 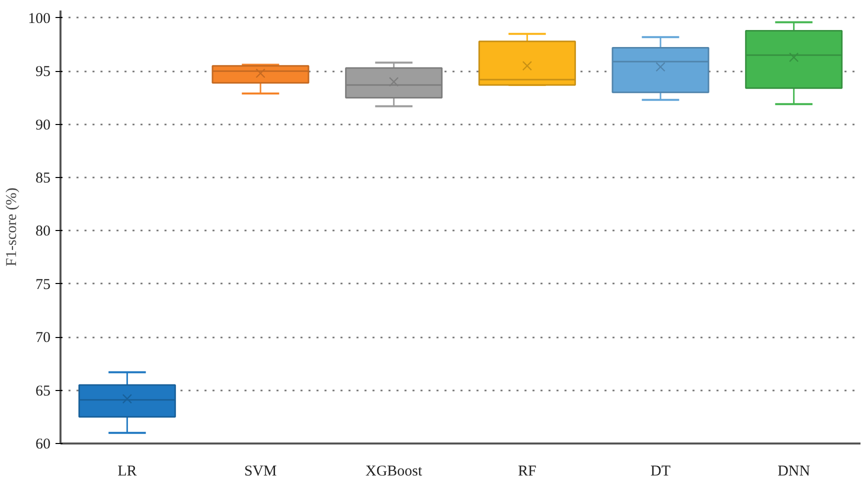 What do you see at coordinates (43, 391) in the screenshot?
I see `y-tick-label: 65` at bounding box center [43, 391].